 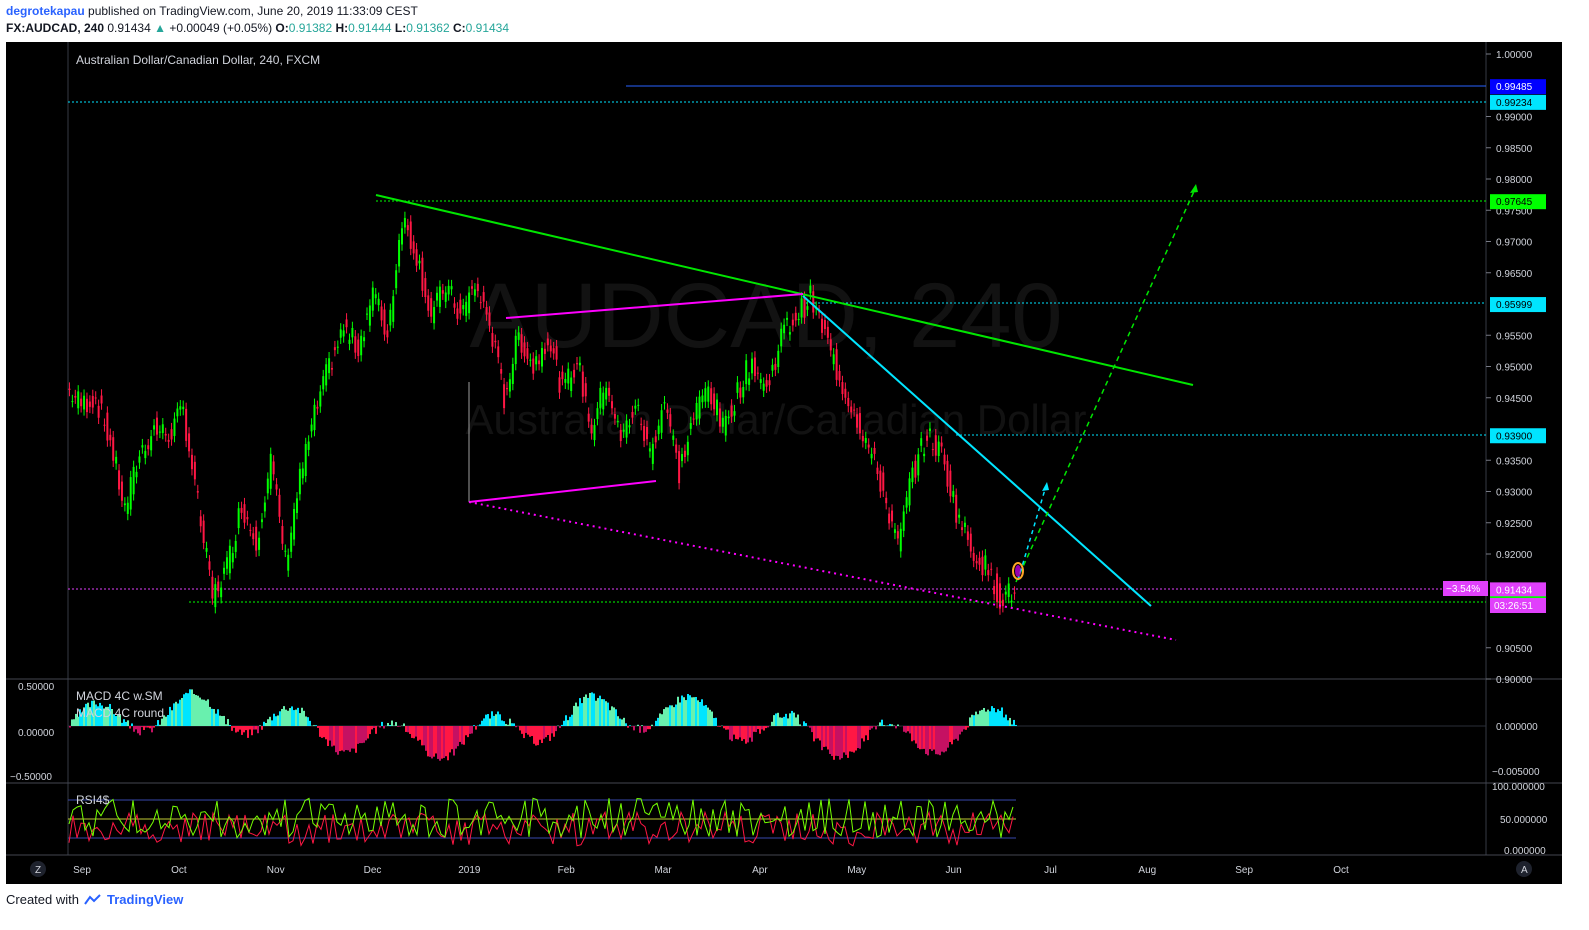 What do you see at coordinates (1514, 103) in the screenshot?
I see `price-label-value: 0.99234` at bounding box center [1514, 103].